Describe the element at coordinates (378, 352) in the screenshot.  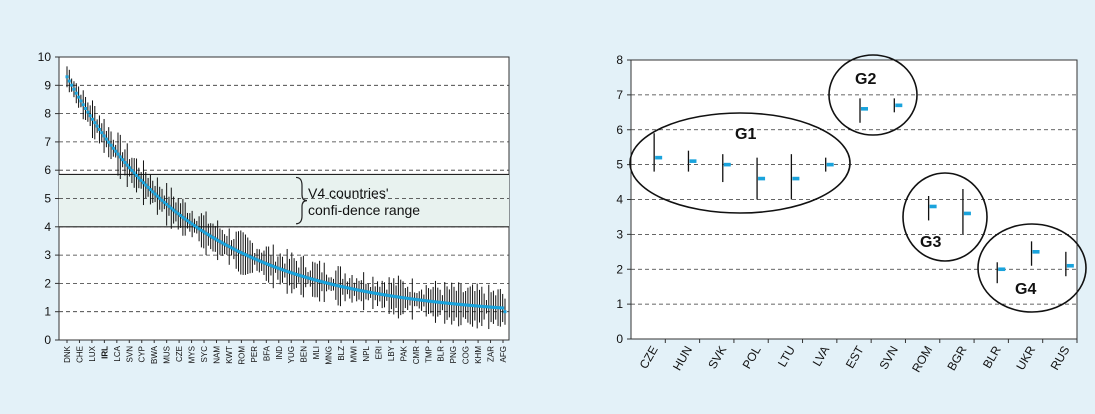
I see `x-tick-label: ERI` at that location.